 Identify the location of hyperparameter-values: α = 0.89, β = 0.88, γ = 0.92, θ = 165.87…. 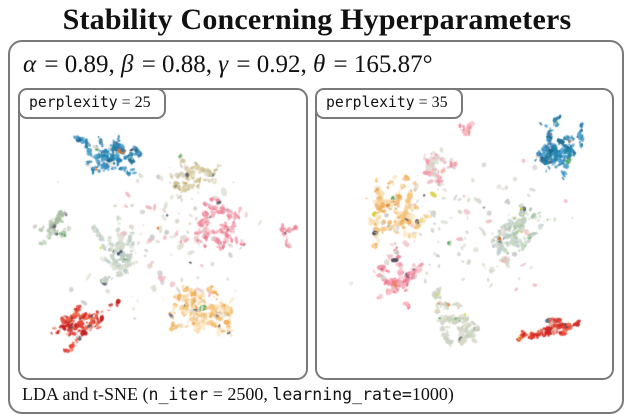
(228, 64).